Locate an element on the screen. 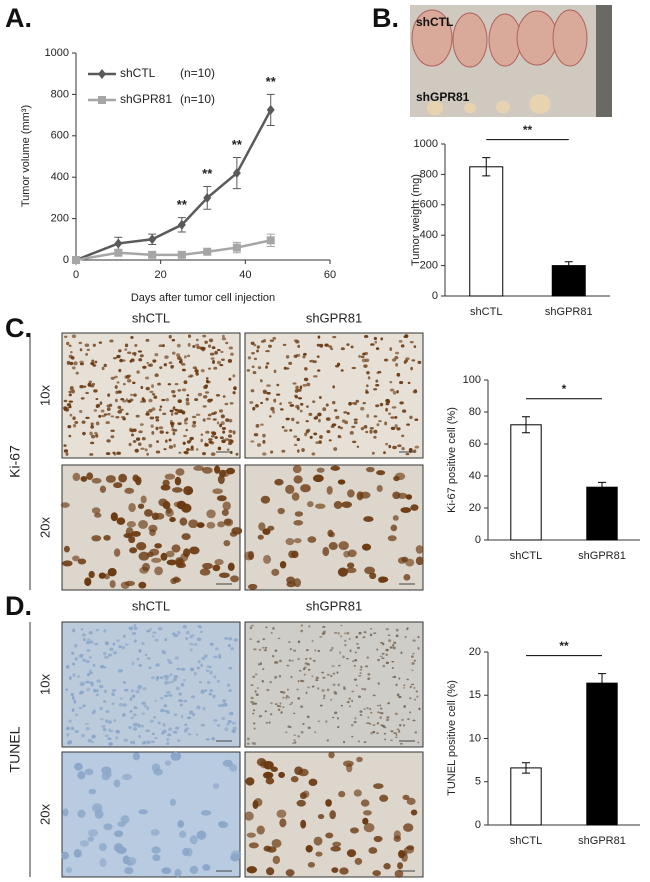 This screenshot has width=650, height=882. panel-label: A. is located at coordinates (18, 18).